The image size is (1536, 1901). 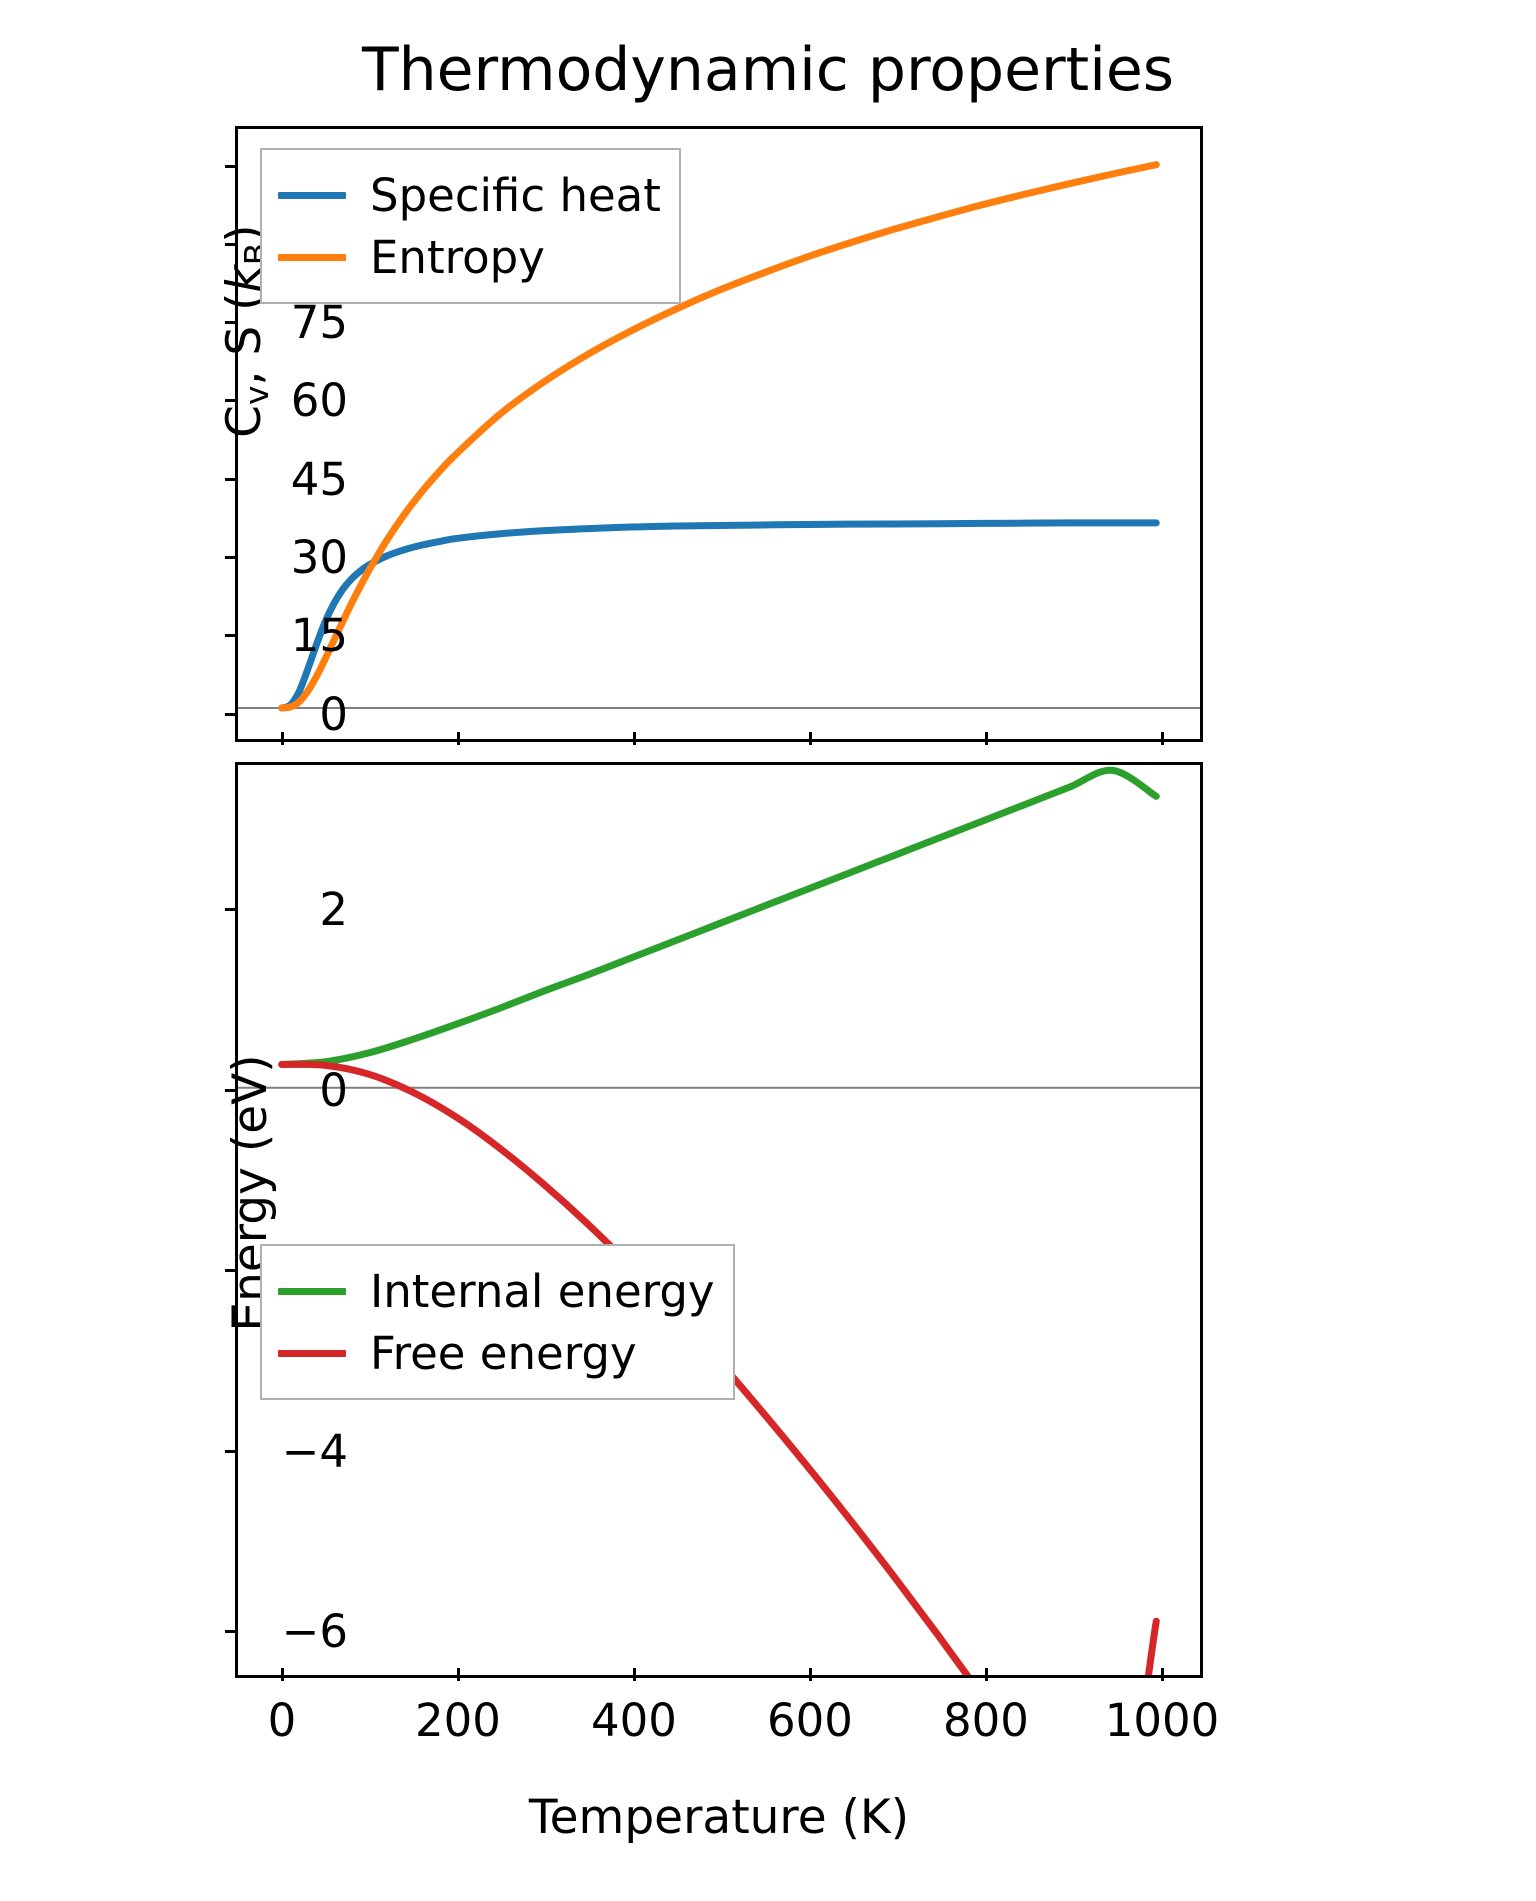 What do you see at coordinates (457, 257) in the screenshot?
I see `legend-label-entropy: Entropy` at bounding box center [457, 257].